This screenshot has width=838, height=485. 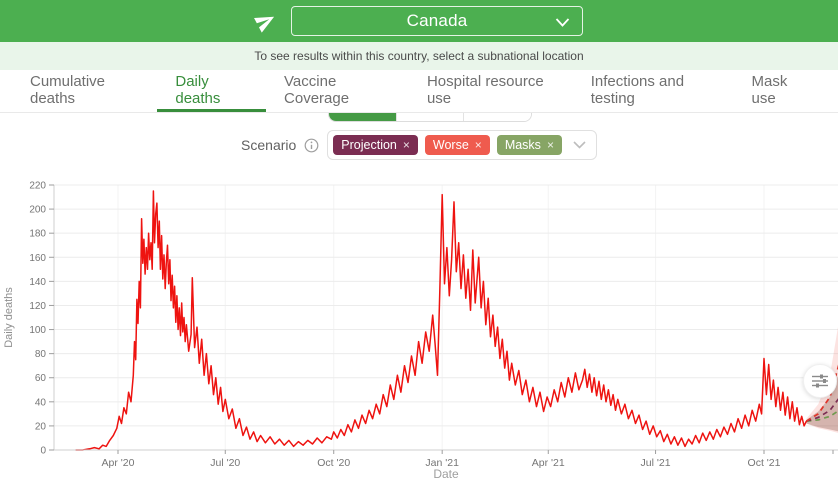 I want to click on info-icon, so click(x=311, y=145).